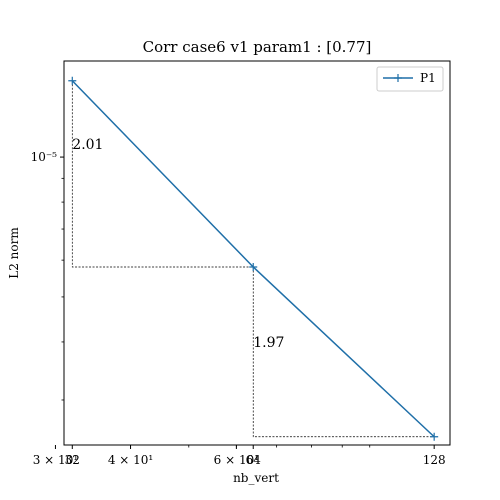 The width and height of the screenshot is (500, 500). What do you see at coordinates (256, 478) in the screenshot?
I see `x-axis-label: nb_vert` at bounding box center [256, 478].